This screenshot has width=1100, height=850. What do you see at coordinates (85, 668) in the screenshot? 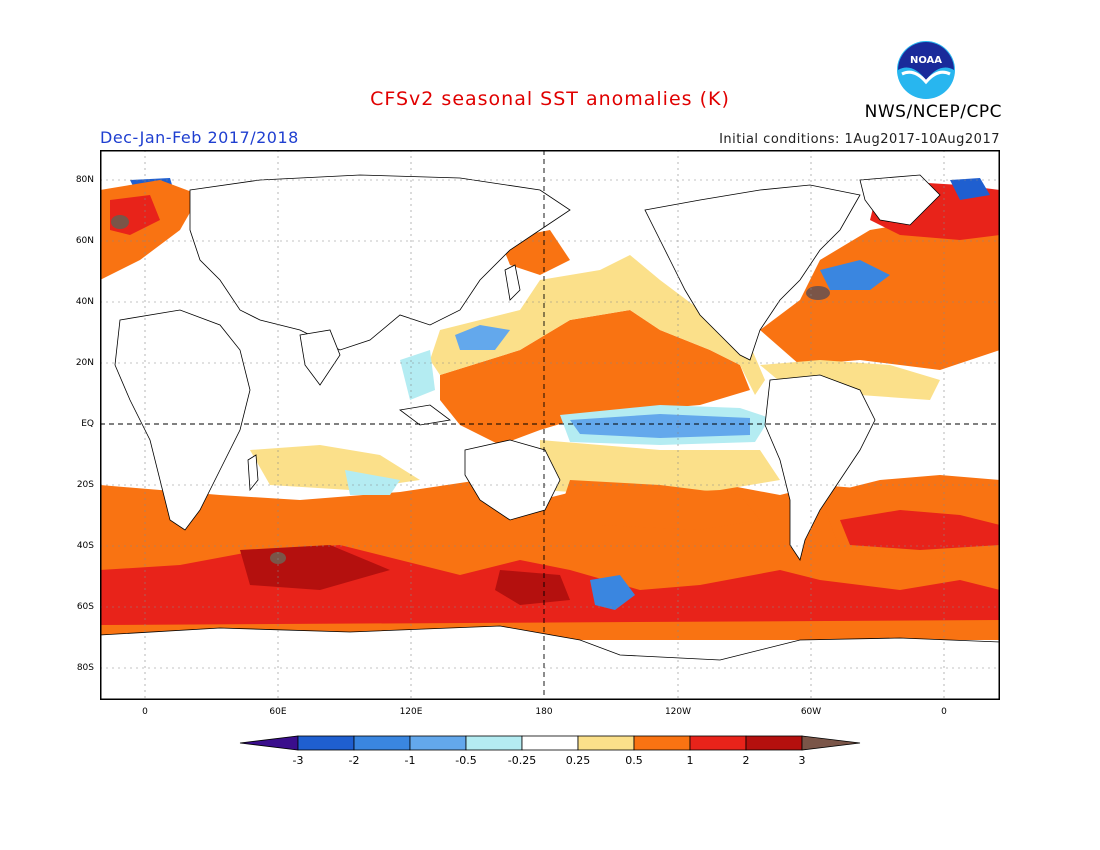
I see `lat-label: 80S` at bounding box center [85, 668].